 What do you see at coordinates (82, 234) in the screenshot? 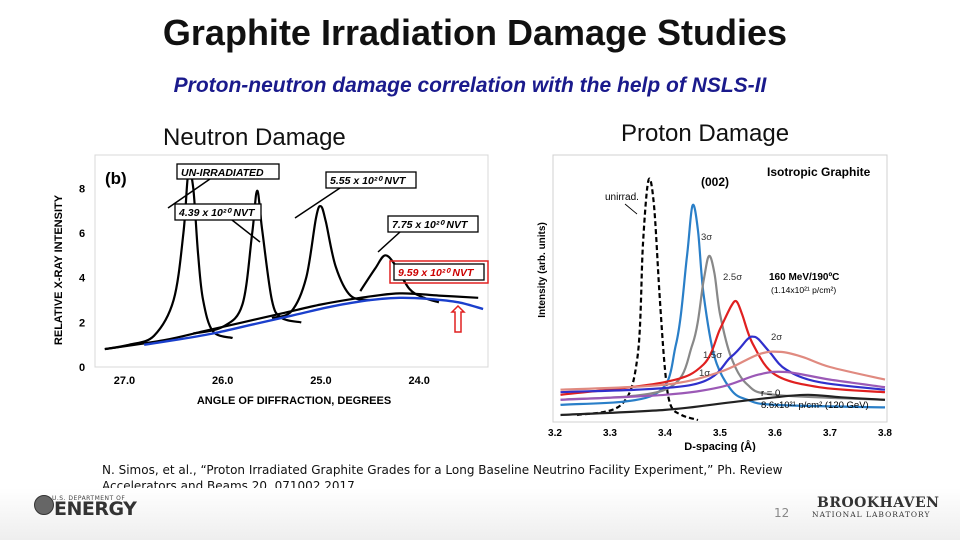
I see `y-tick-label: 6` at bounding box center [82, 234].